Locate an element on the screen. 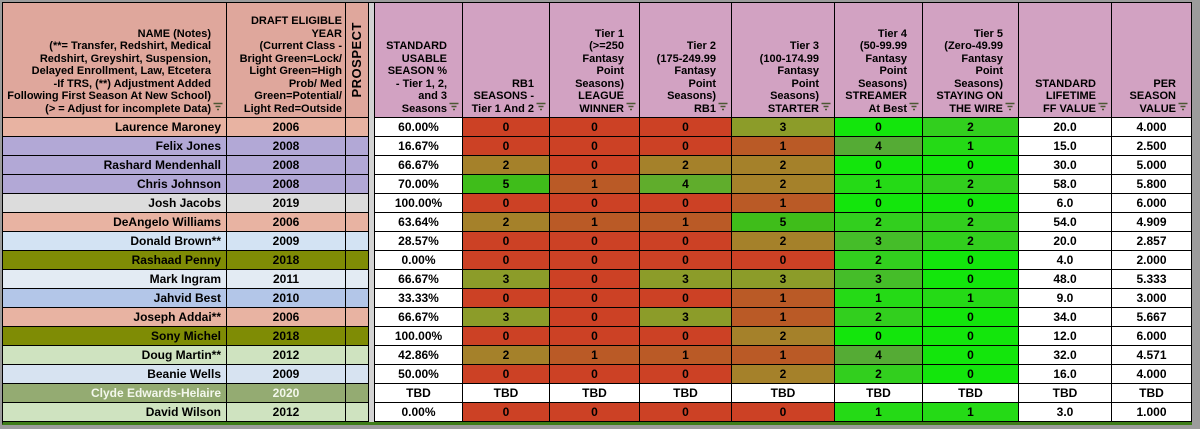 The height and width of the screenshot is (429, 1200). cell-lifetime: 12.0 is located at coordinates (1065, 336).